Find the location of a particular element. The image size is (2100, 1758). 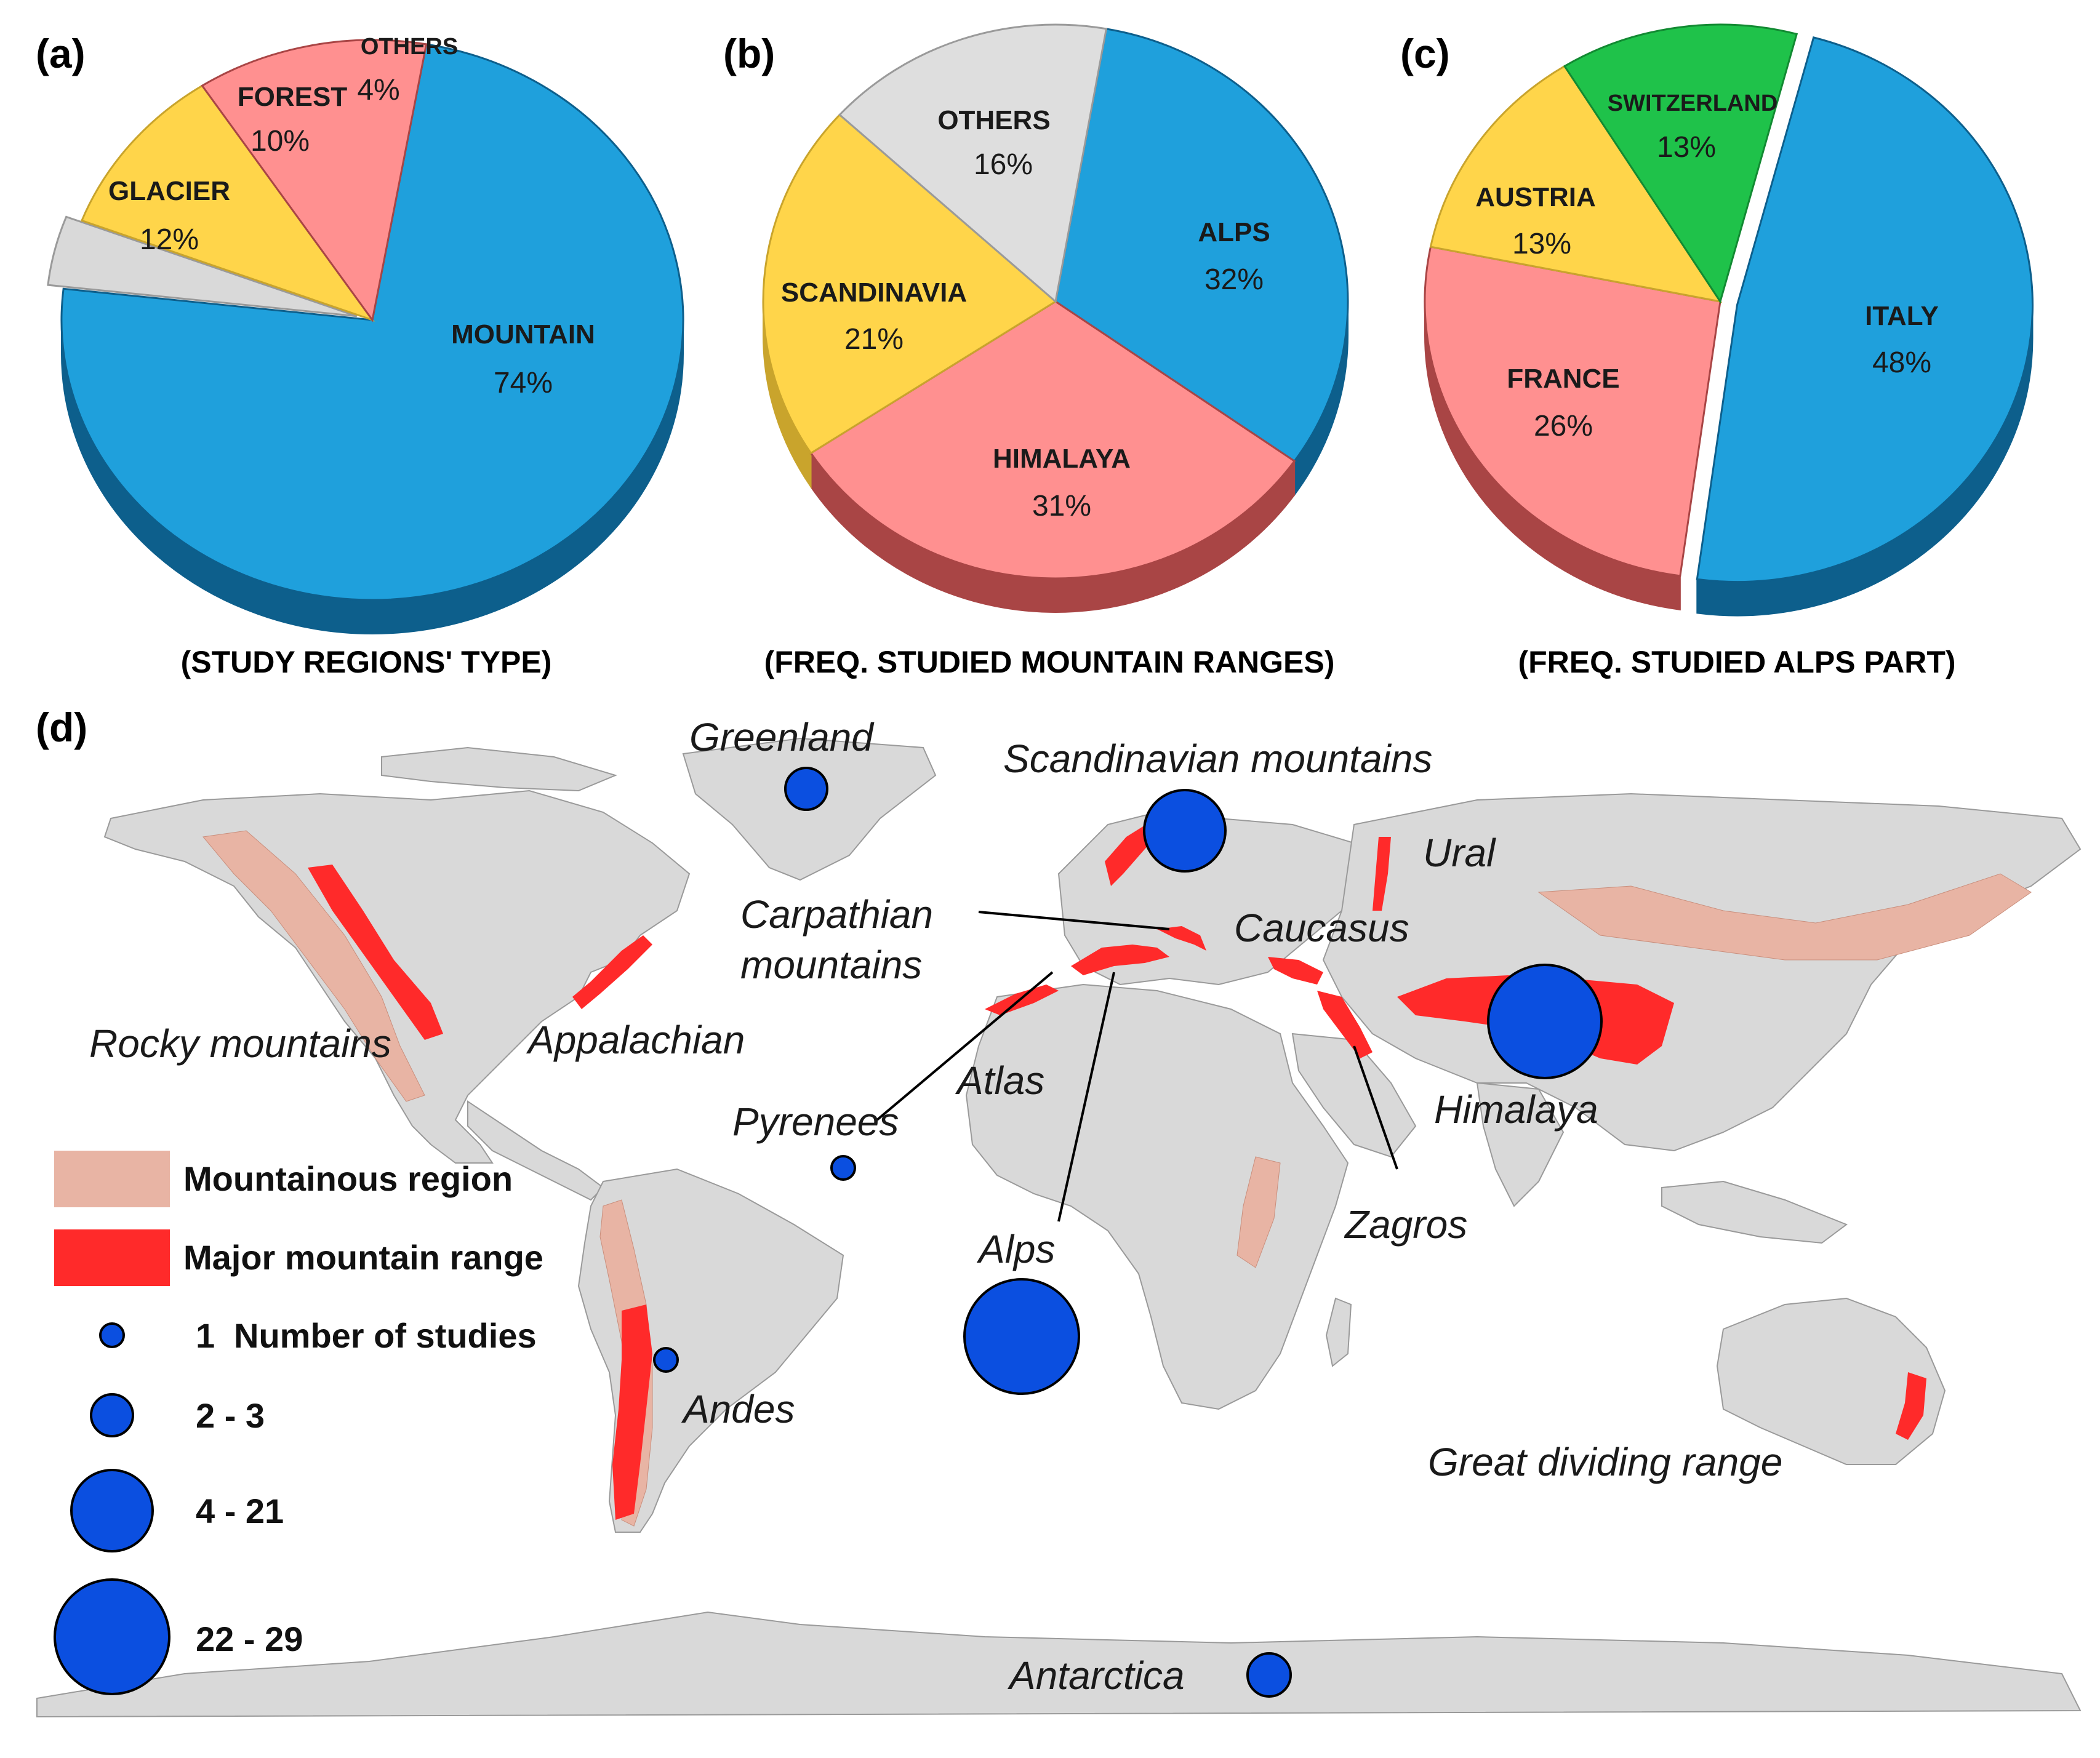

major-range-ural is located at coordinates (1382, 874).